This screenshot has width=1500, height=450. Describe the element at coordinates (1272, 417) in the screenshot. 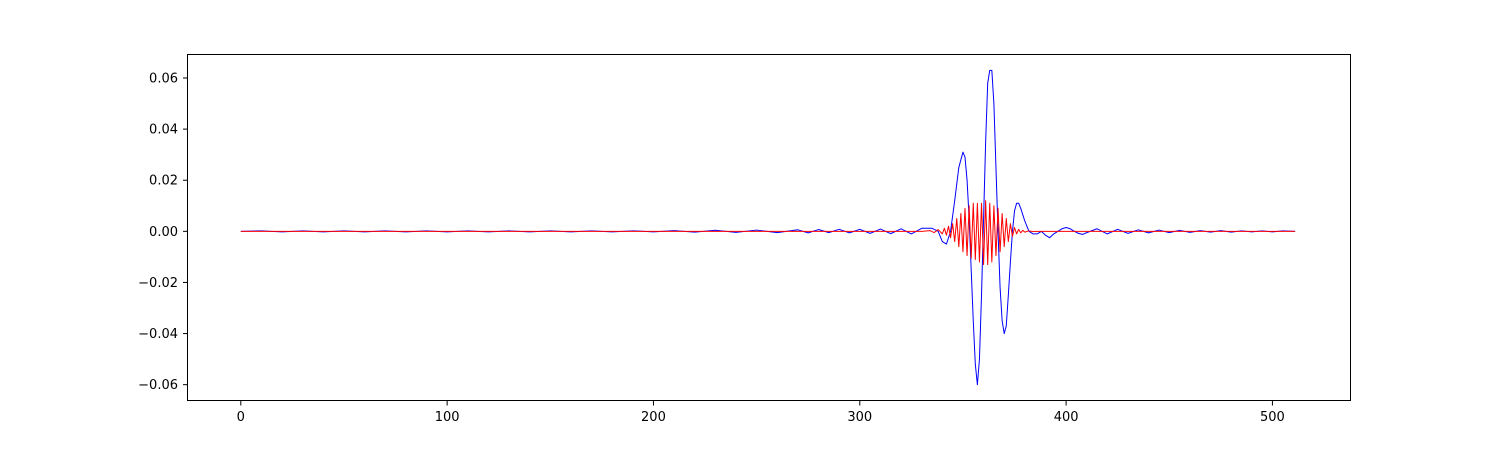

I see `x-tick-label: 500` at that location.